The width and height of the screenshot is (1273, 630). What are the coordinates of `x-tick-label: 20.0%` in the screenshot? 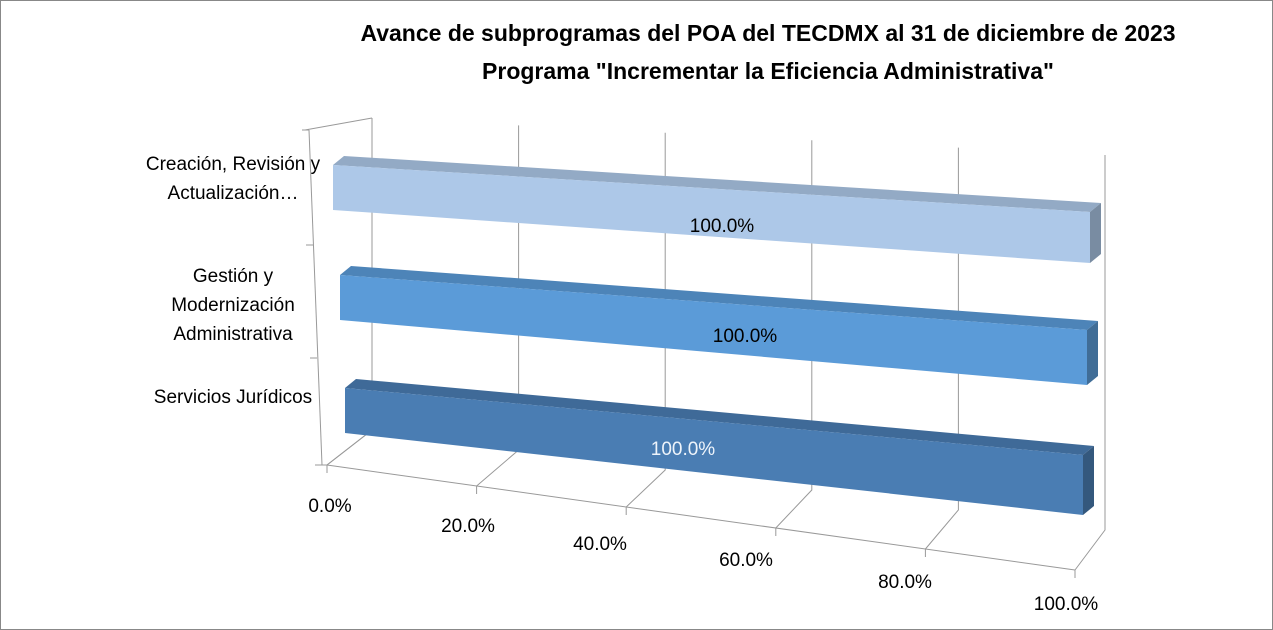 It's located at (468, 526).